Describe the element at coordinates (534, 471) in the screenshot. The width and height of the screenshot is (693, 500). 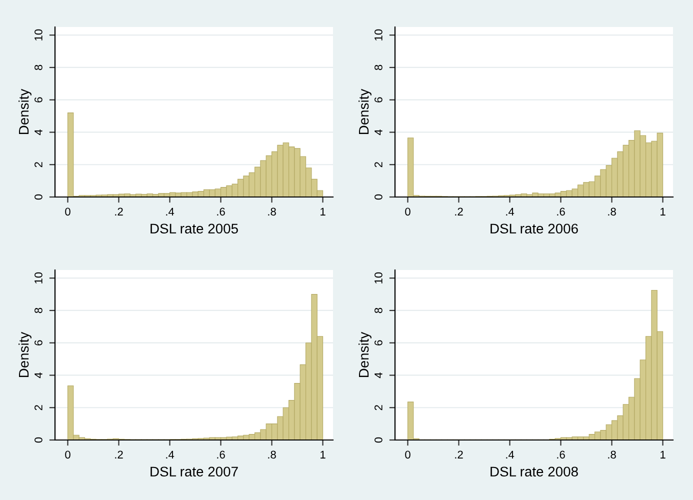
I see `x-axis-title: DSL rate 2008` at that location.